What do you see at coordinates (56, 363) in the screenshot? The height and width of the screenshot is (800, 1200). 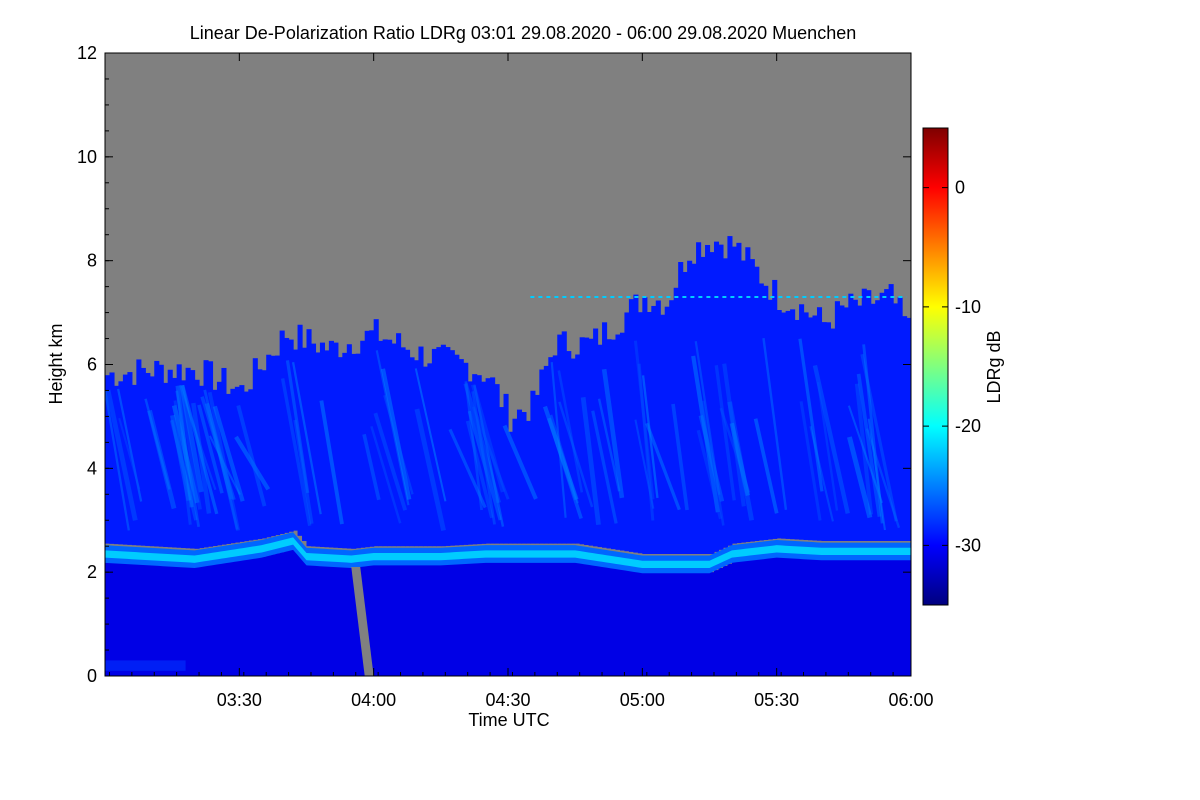 I see `y-axis-label: Height km` at bounding box center [56, 363].